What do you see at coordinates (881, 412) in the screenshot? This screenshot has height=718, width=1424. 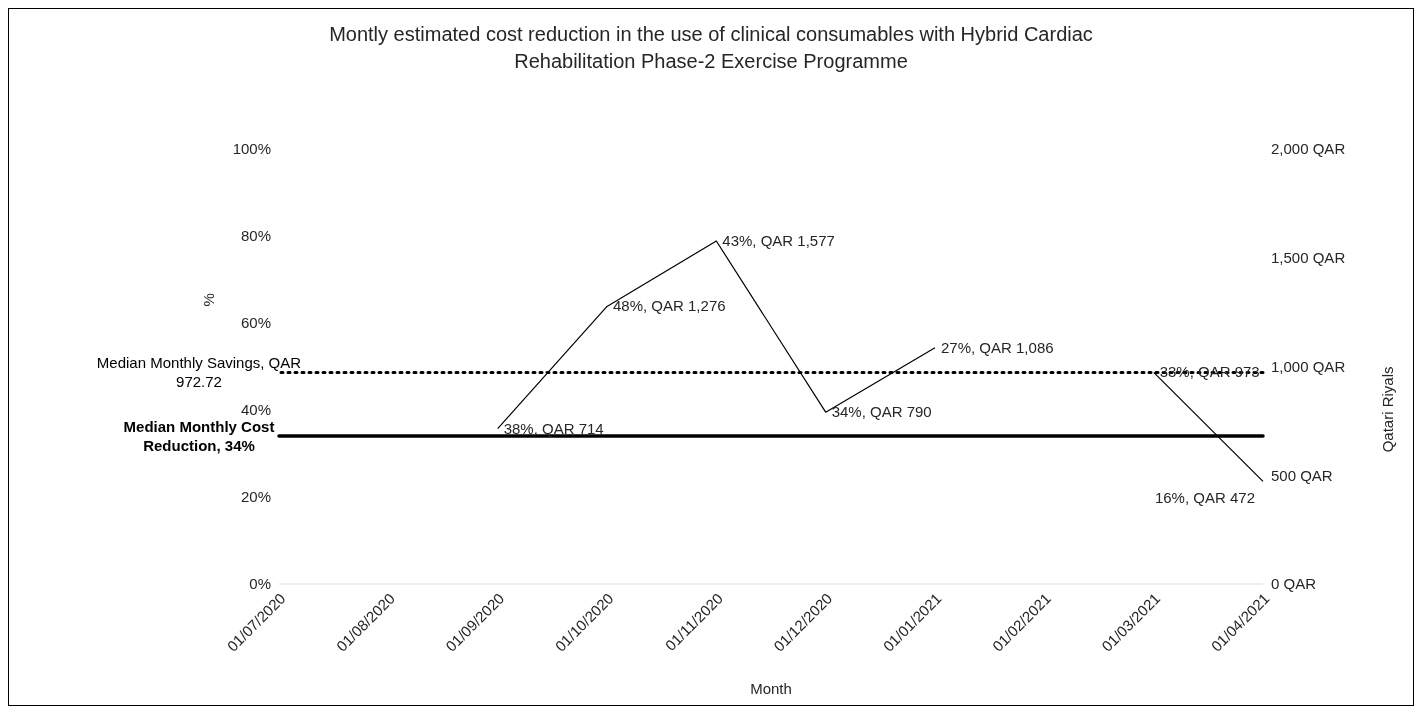 I see `data-label: 34%, QAR 790` at bounding box center [881, 412].